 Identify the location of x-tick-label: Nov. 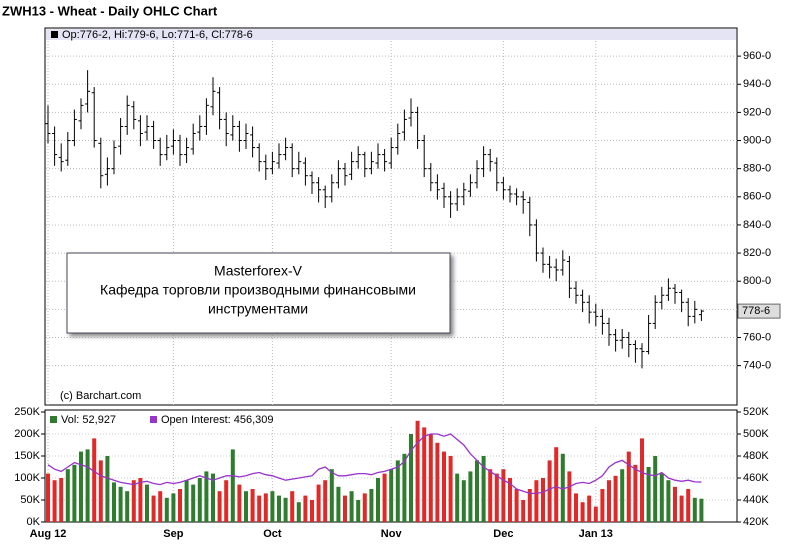
(392, 534).